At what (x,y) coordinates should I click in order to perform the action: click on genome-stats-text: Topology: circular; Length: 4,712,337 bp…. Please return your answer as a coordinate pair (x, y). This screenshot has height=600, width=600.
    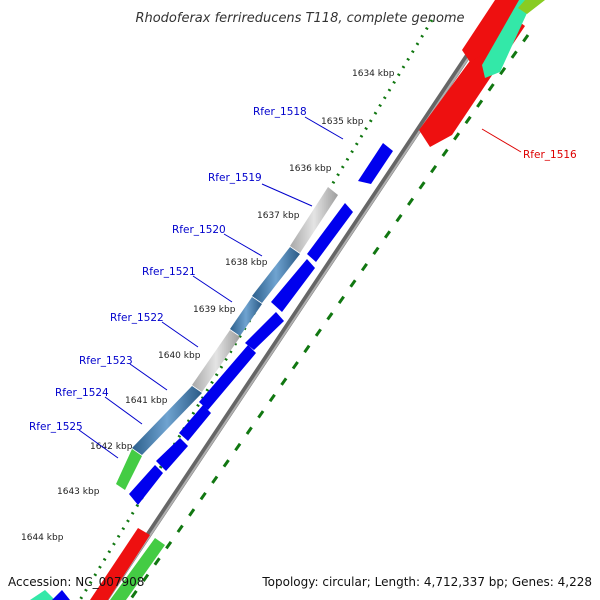
    Looking at the image, I should click on (426, 582).